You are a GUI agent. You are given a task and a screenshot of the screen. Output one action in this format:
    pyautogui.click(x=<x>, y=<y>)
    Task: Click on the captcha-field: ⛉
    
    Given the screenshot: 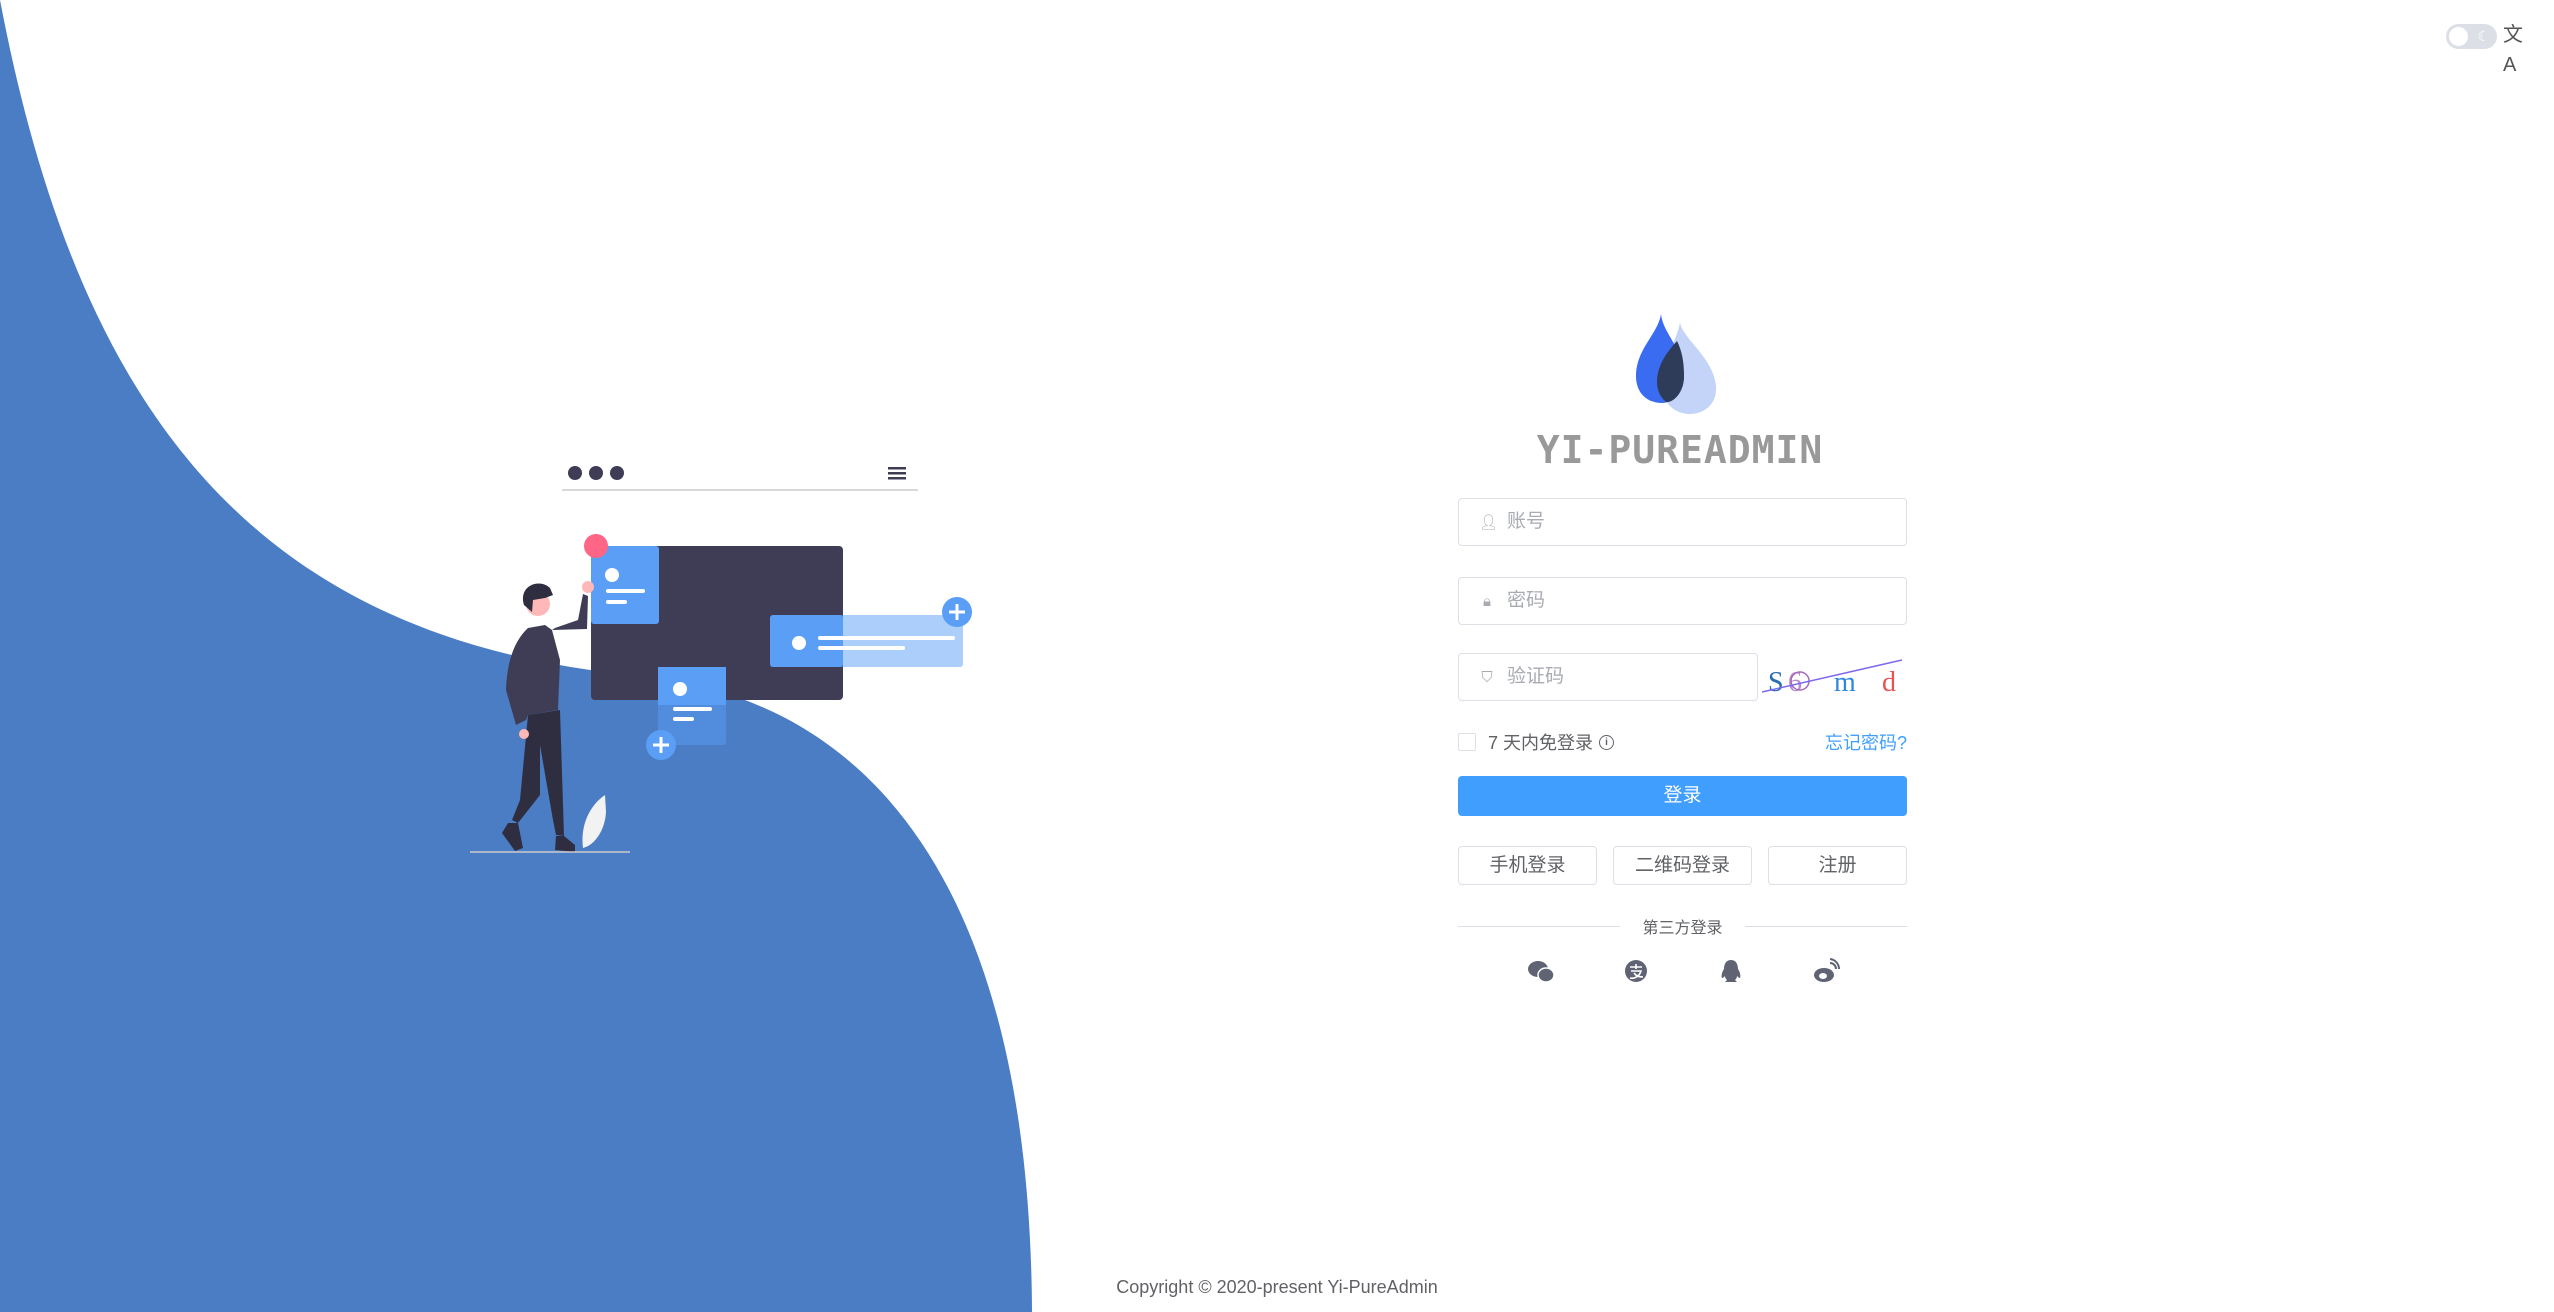 What is the action you would take?
    pyautogui.click(x=1608, y=677)
    